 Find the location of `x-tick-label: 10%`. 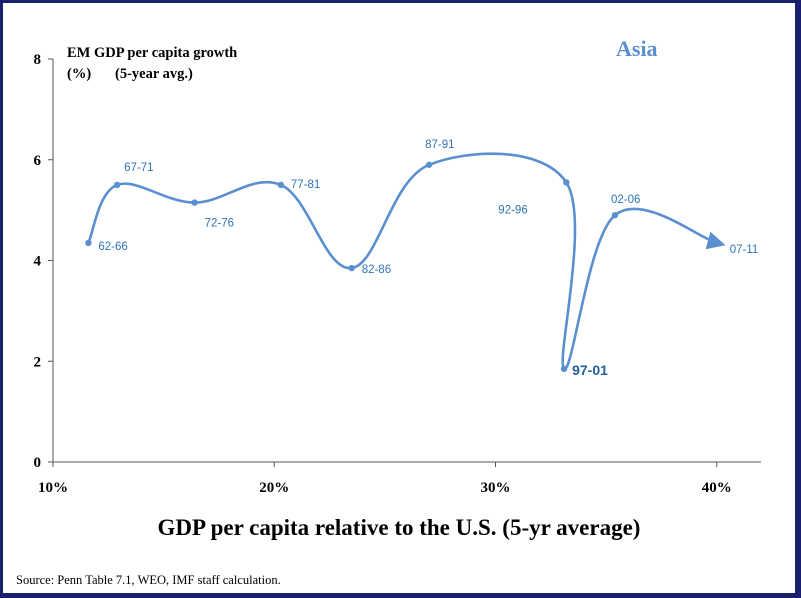

x-tick-label: 10% is located at coordinates (53, 488).